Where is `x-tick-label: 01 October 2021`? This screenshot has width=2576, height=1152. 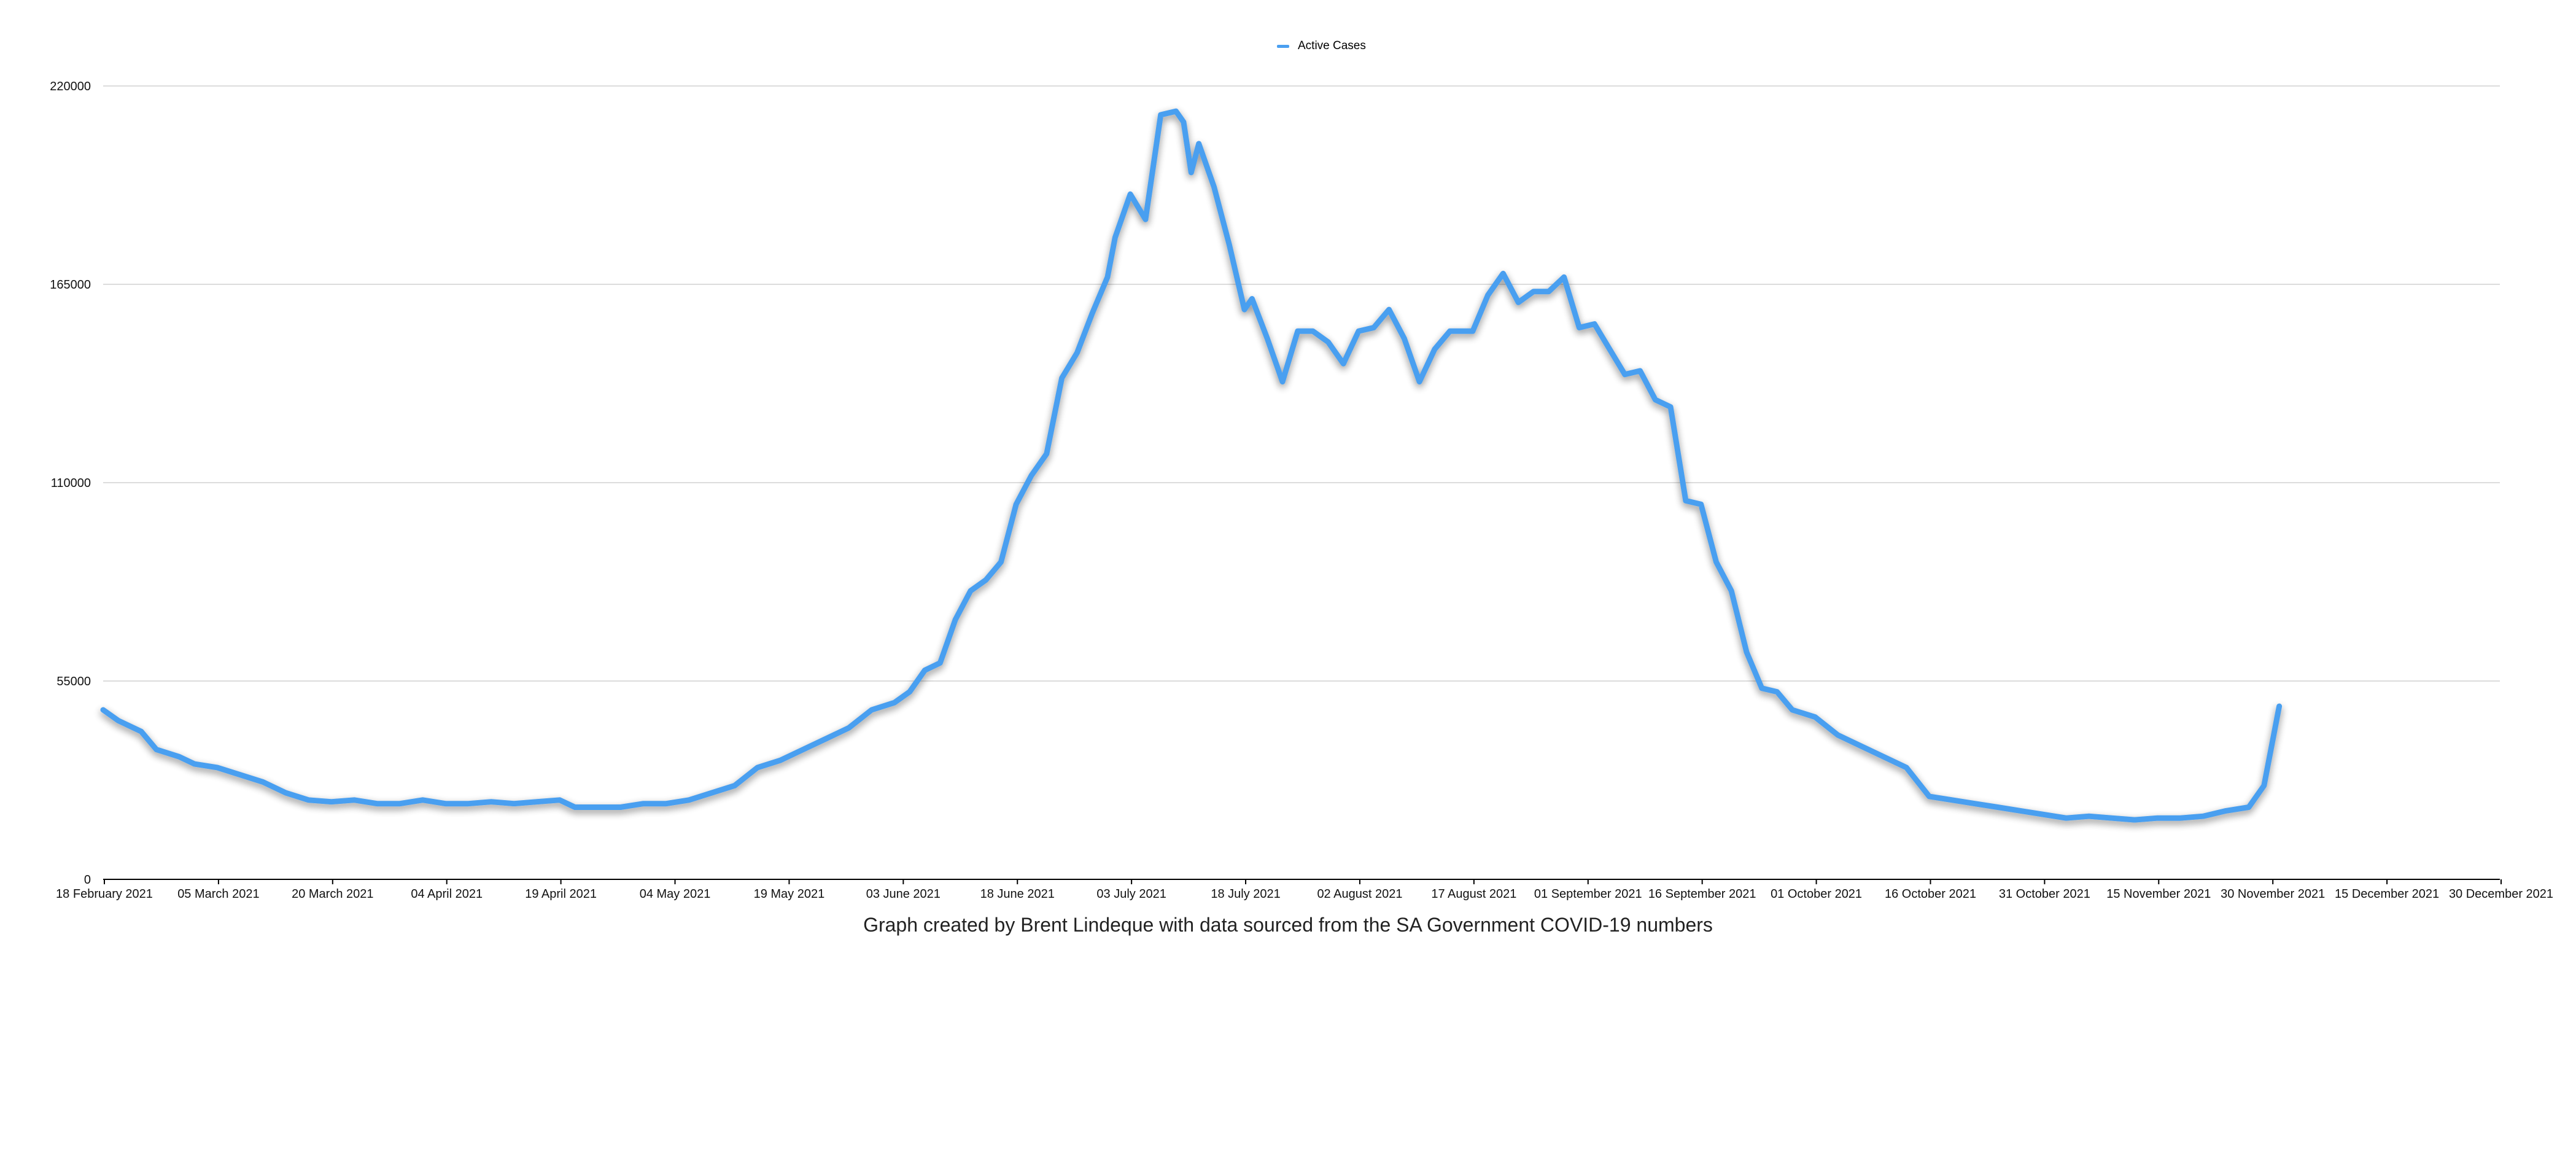
x-tick-label: 01 October 2021 is located at coordinates (1816, 894).